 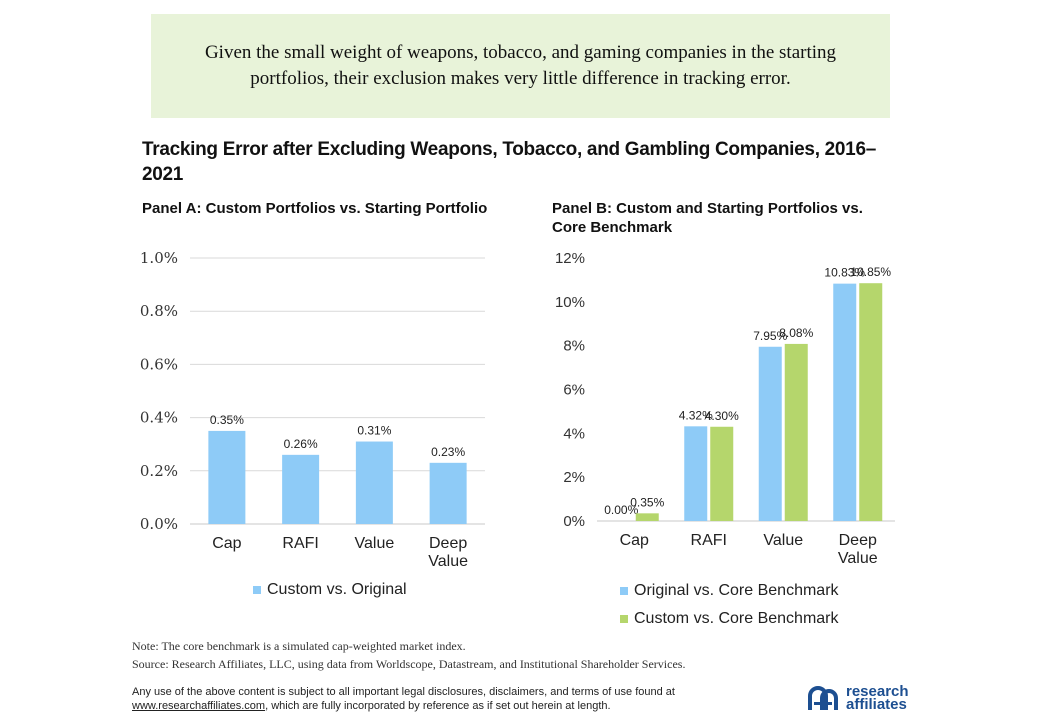 What do you see at coordinates (570, 258) in the screenshot?
I see `y-tick-label: 12%` at bounding box center [570, 258].